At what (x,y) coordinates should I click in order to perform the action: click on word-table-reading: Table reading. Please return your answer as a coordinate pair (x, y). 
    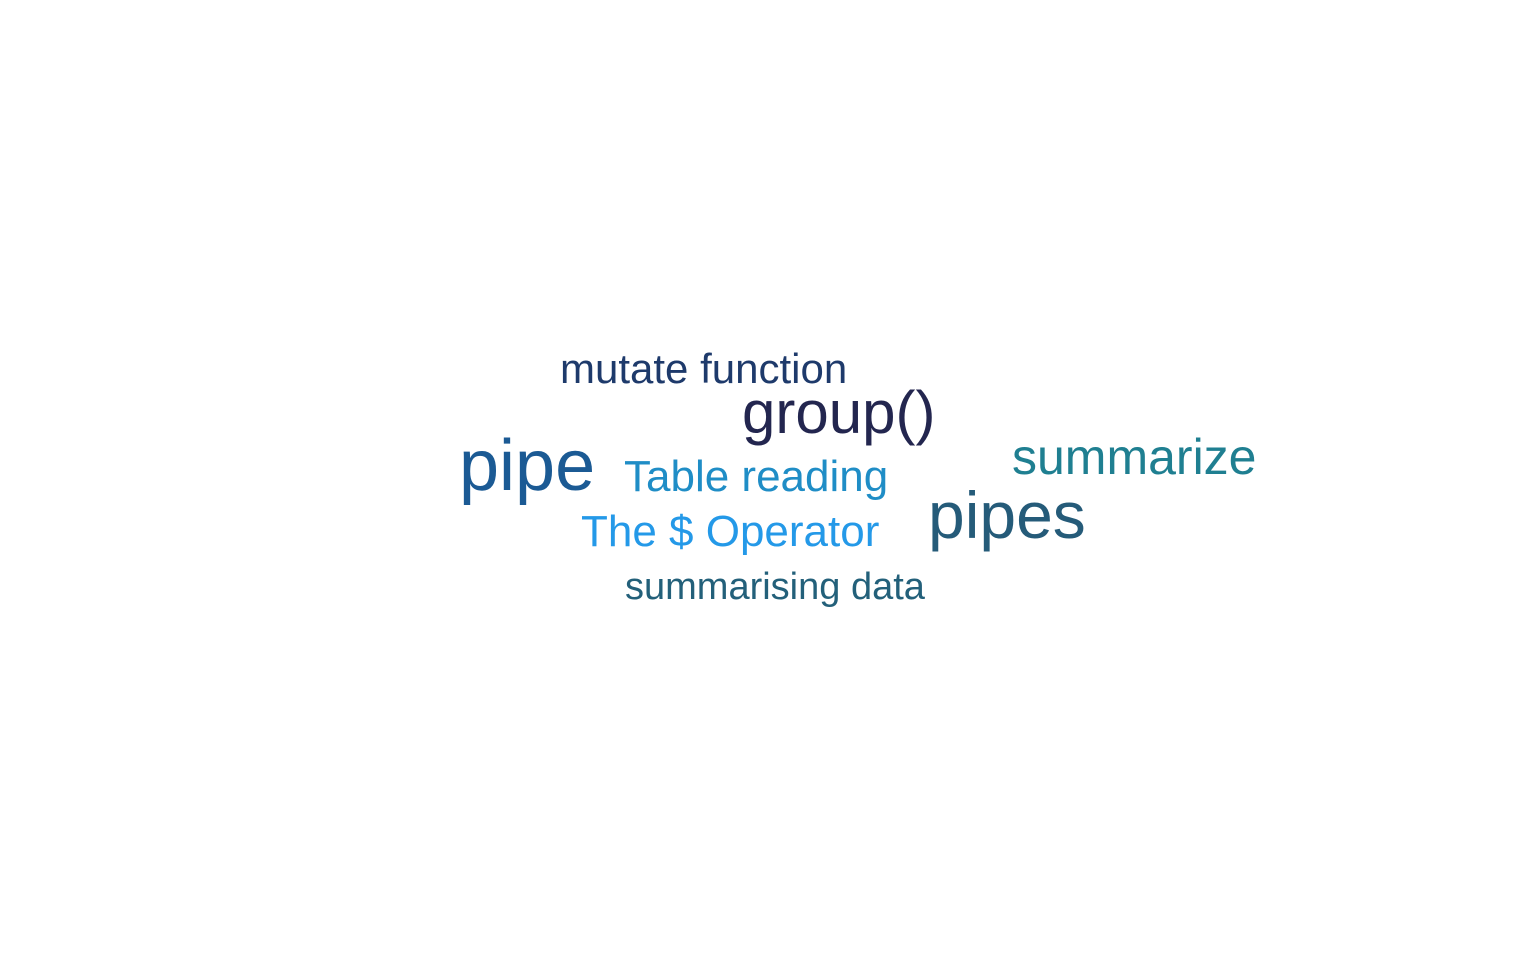
    Looking at the image, I should click on (756, 476).